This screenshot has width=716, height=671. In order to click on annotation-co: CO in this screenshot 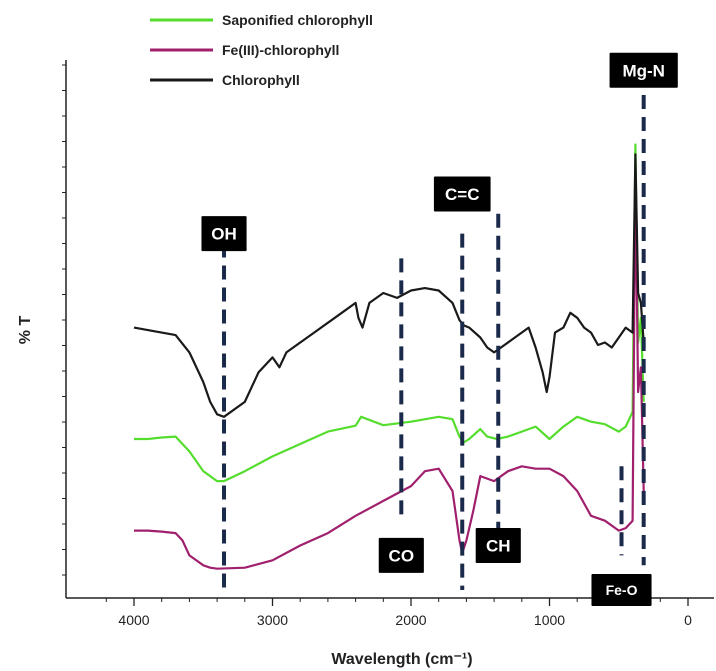, I will do `click(401, 555)`.